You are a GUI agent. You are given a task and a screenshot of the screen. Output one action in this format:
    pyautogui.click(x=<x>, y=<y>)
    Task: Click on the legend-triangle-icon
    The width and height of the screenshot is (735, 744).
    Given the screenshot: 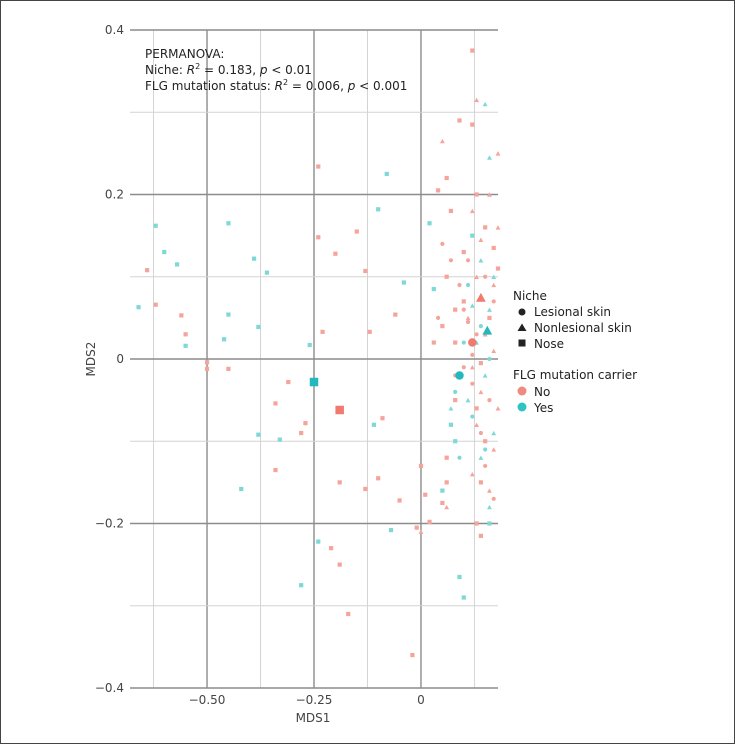 What is the action you would take?
    pyautogui.click(x=522, y=327)
    